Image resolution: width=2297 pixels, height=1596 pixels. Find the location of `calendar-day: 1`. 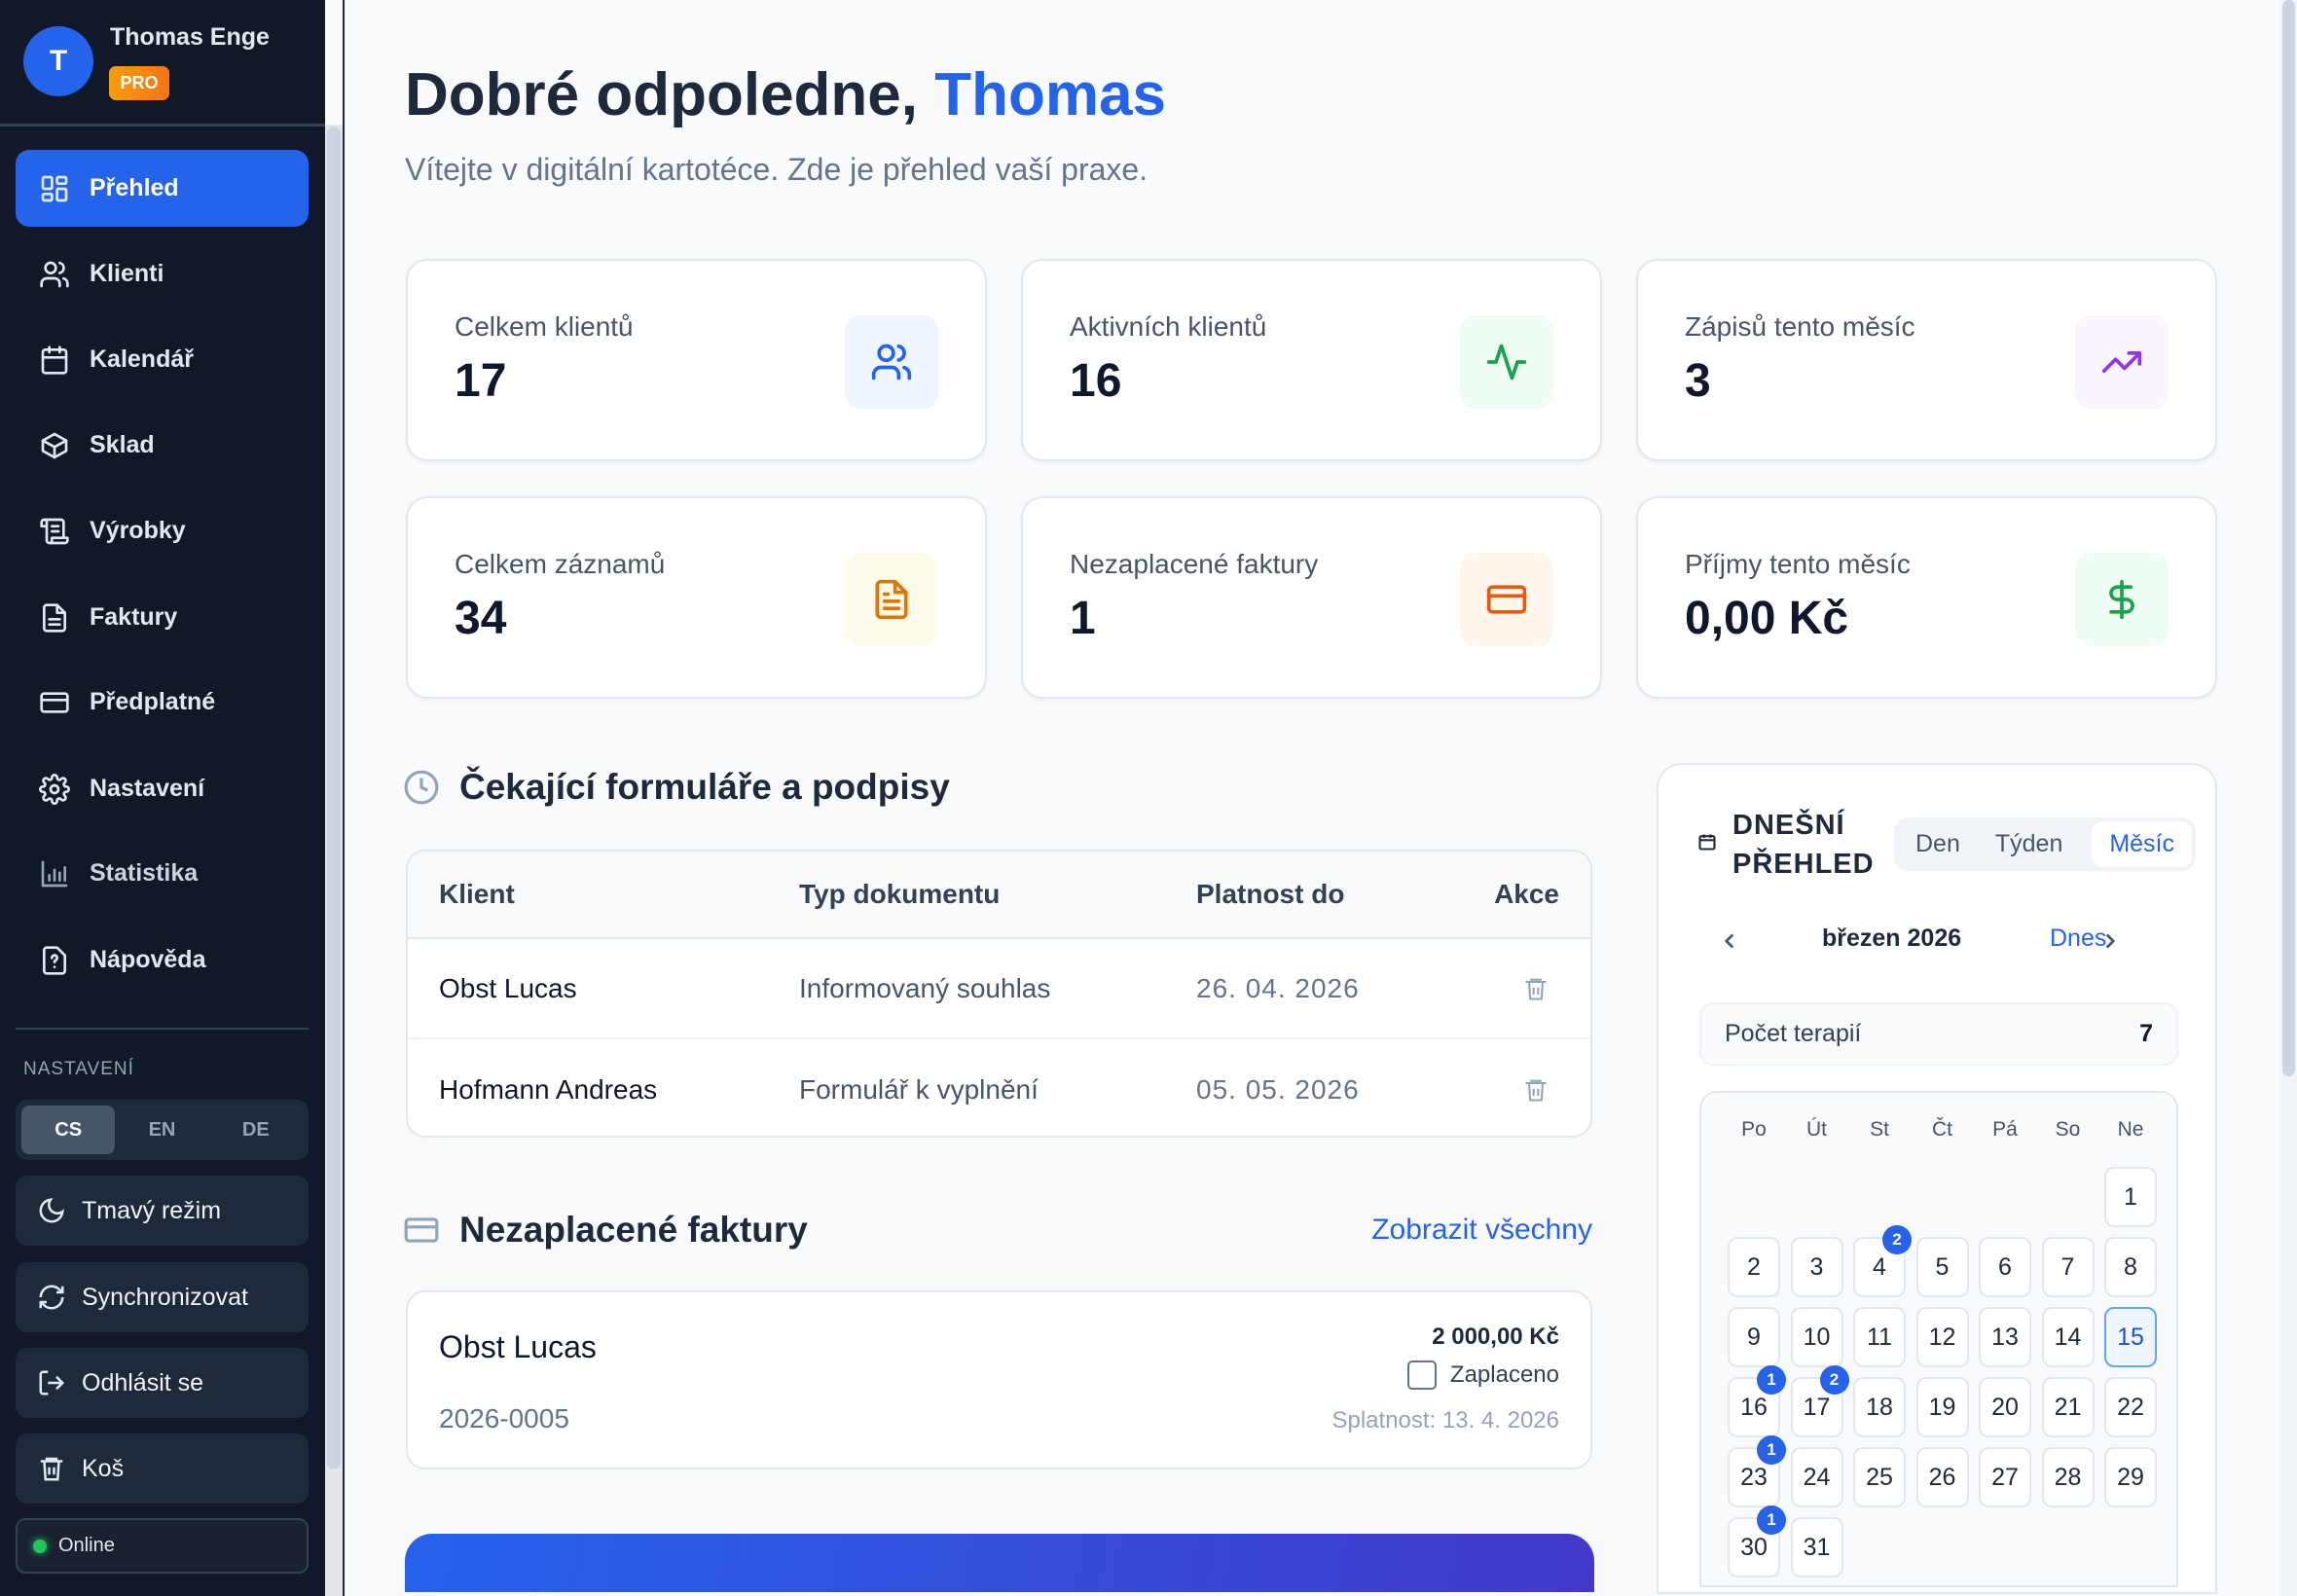

calendar-day: 1 is located at coordinates (2130, 1197).